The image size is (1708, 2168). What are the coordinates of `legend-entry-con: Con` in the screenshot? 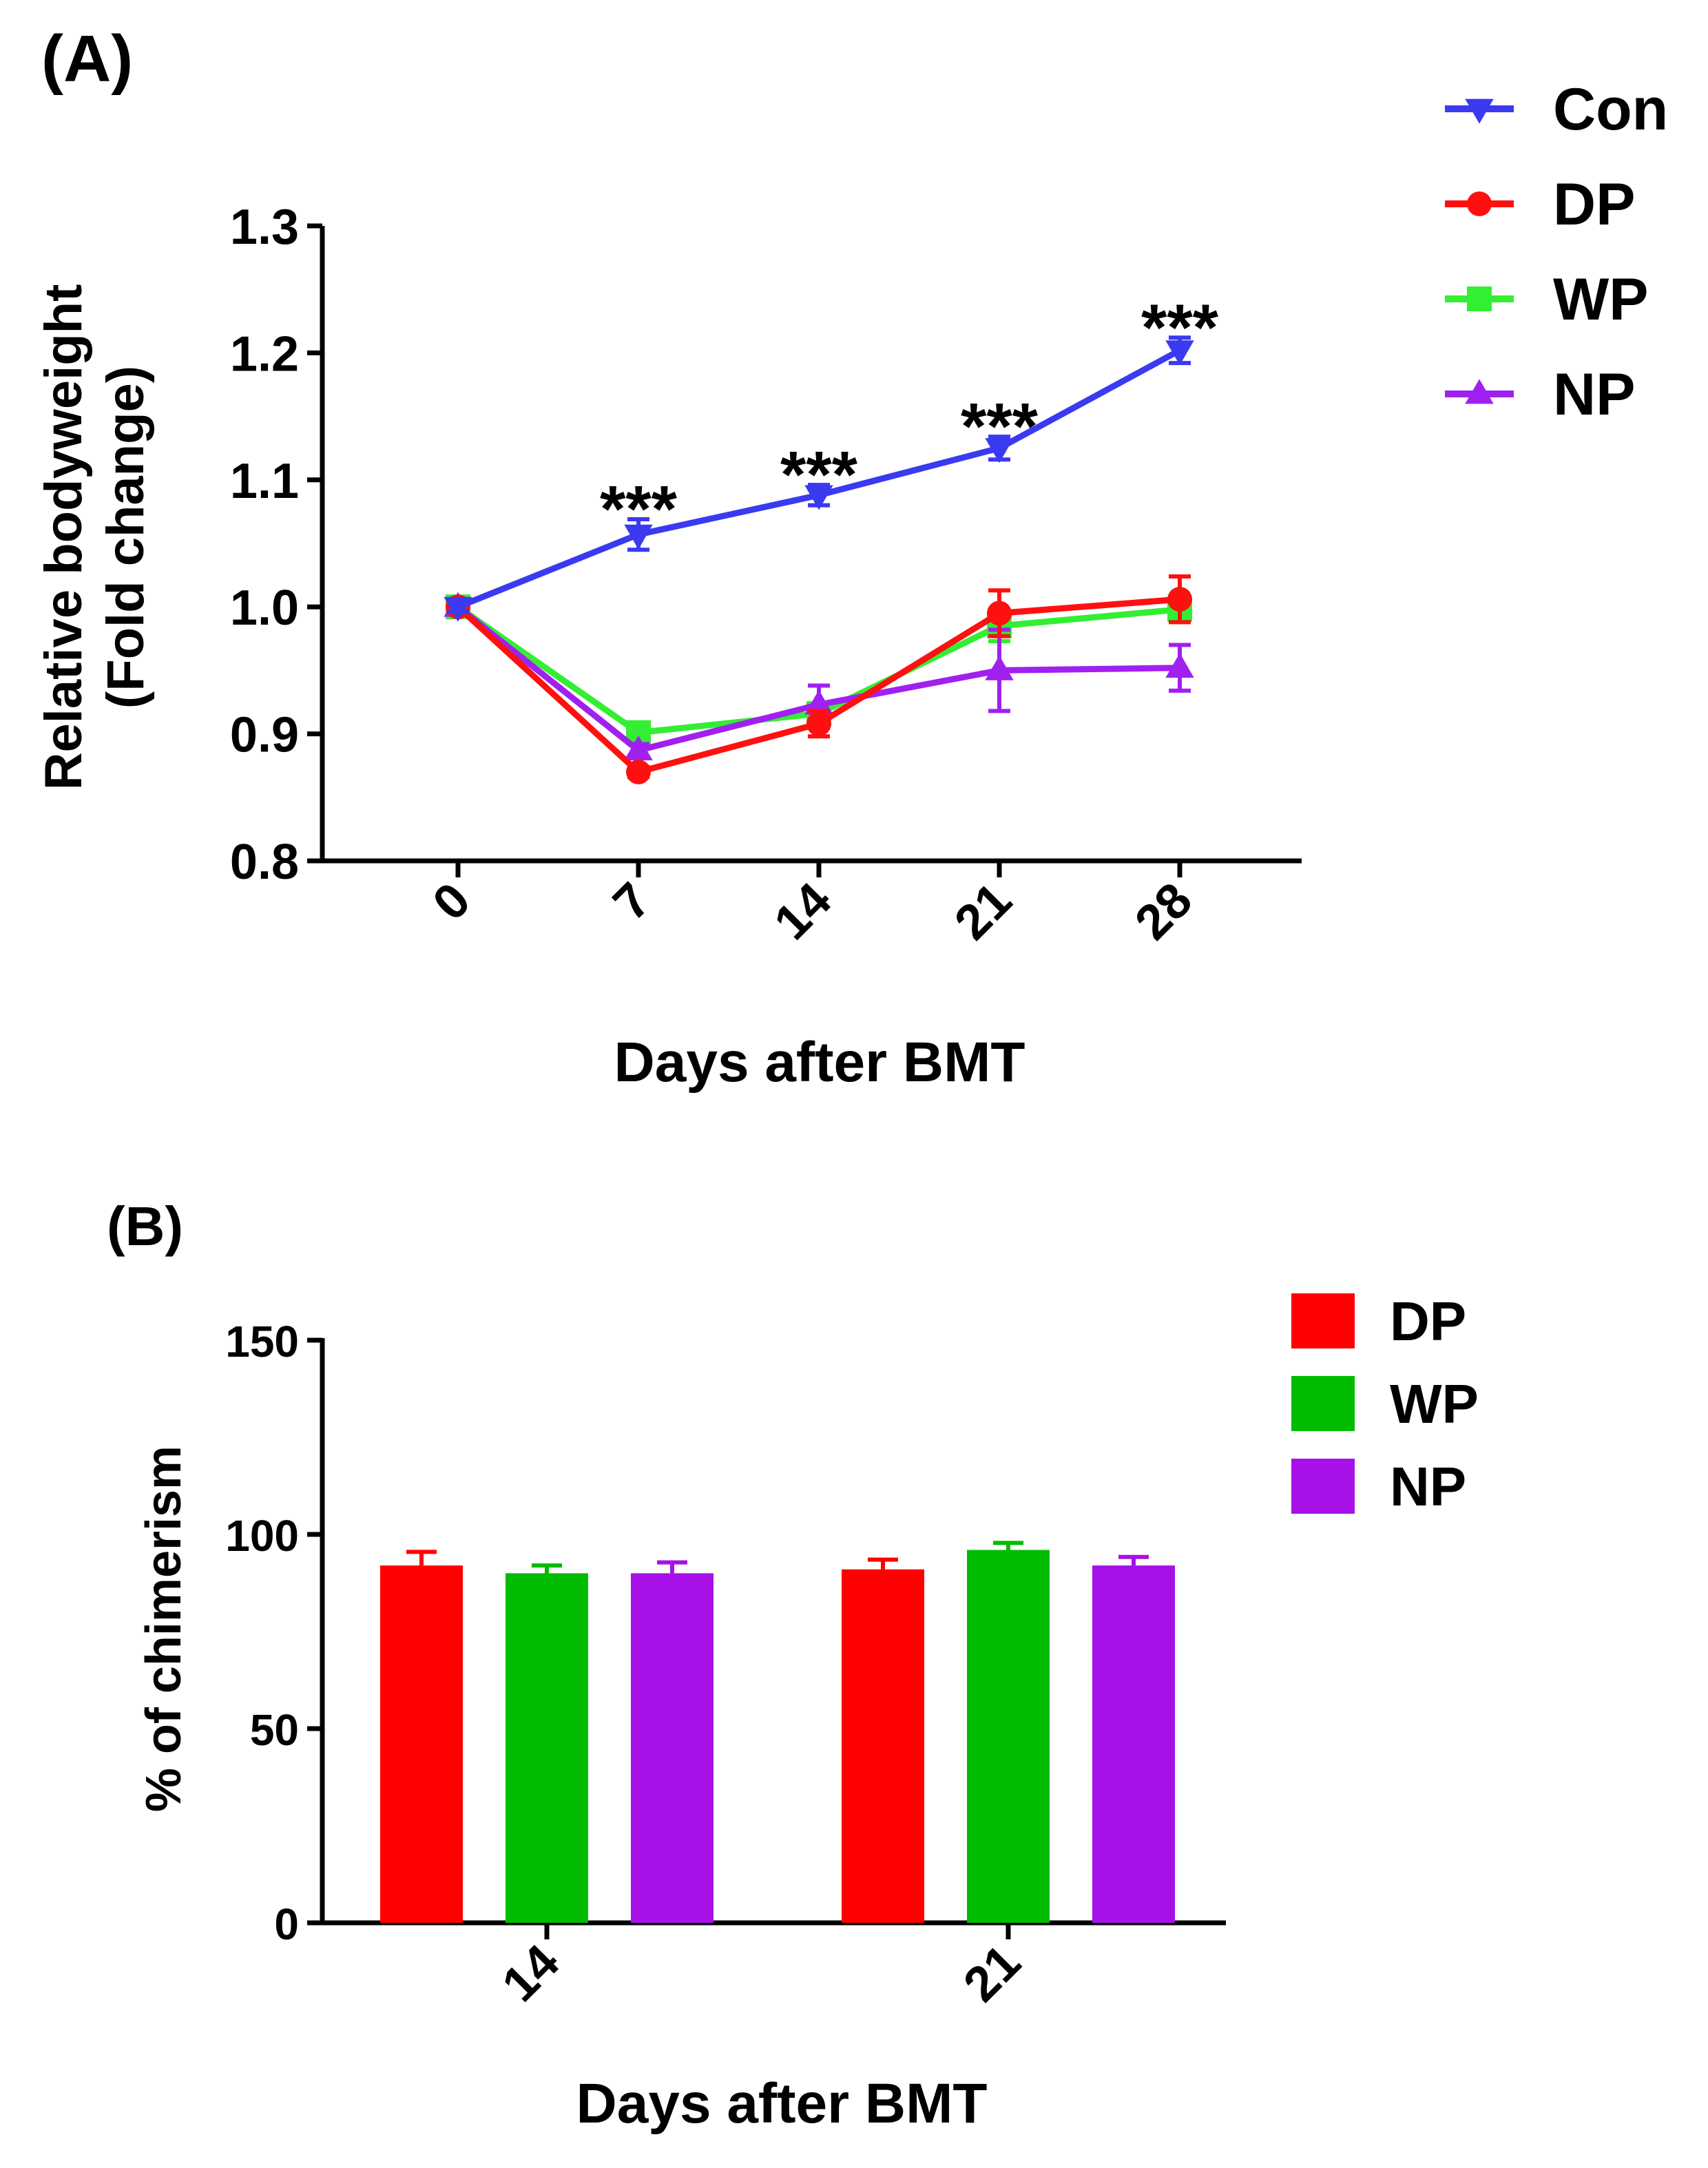 It's located at (1557, 109).